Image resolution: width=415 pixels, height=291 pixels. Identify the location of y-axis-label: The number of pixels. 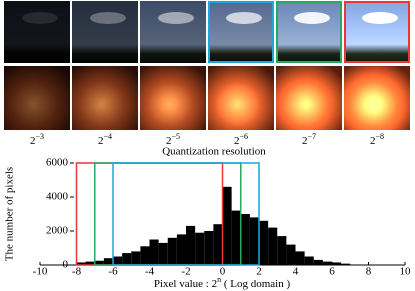
(10, 214).